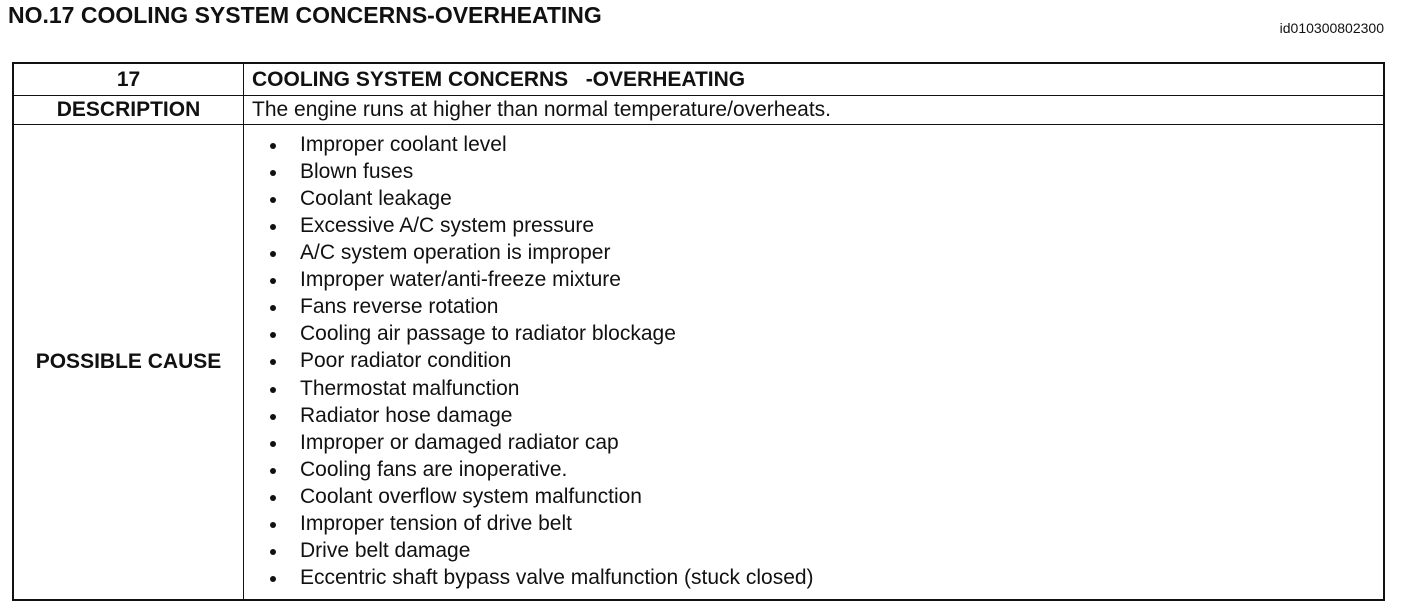  I want to click on document-id: id010300802300, so click(1331, 28).